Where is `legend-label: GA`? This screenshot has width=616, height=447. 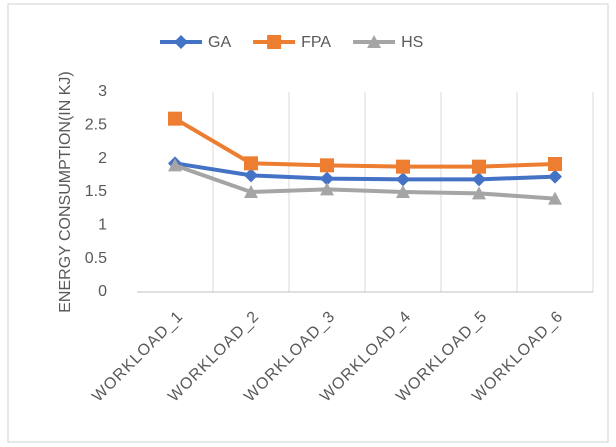 legend-label: GA is located at coordinates (219, 42).